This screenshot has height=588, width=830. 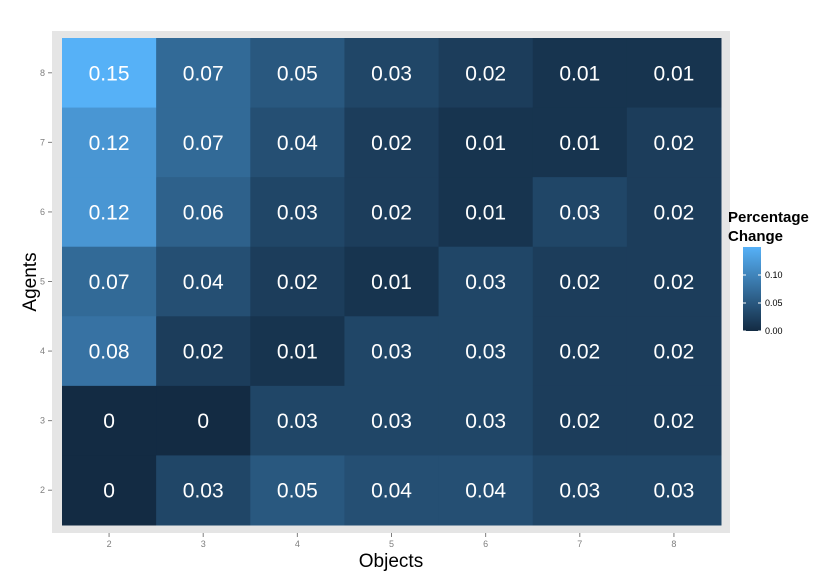 I want to click on legend-tick-label: 0.05, so click(x=774, y=303).